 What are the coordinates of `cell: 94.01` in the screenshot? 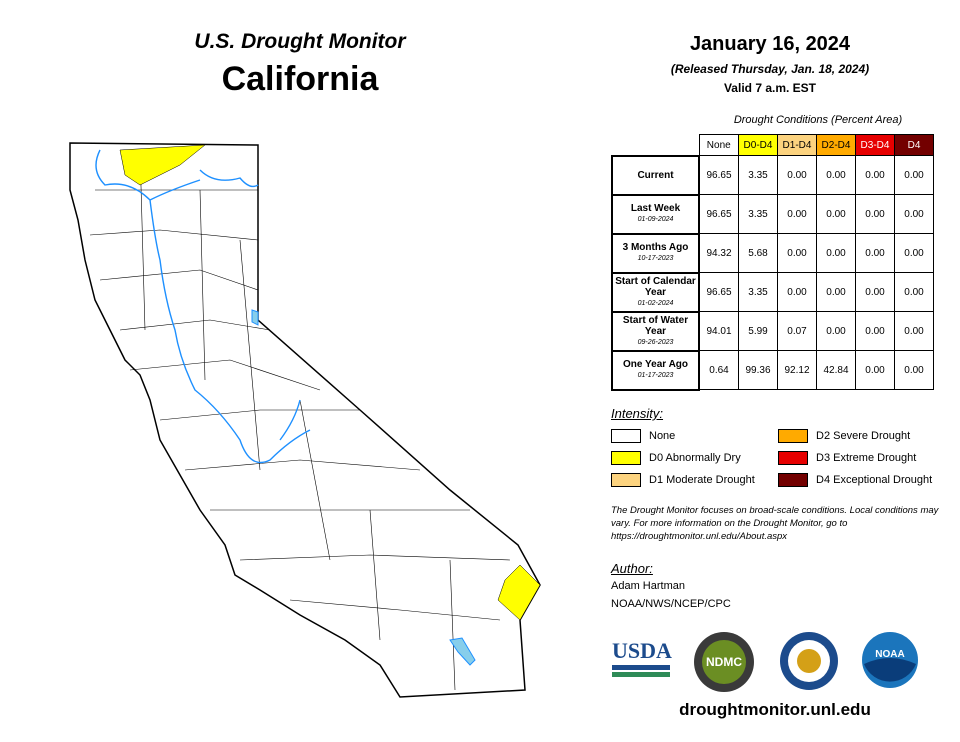 It's located at (718, 331).